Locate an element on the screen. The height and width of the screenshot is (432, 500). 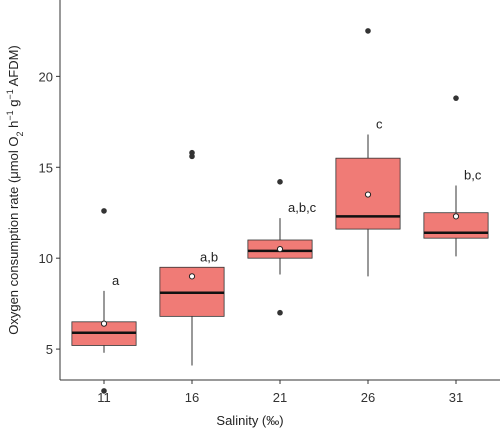
x-tick-label: 31 is located at coordinates (456, 397).